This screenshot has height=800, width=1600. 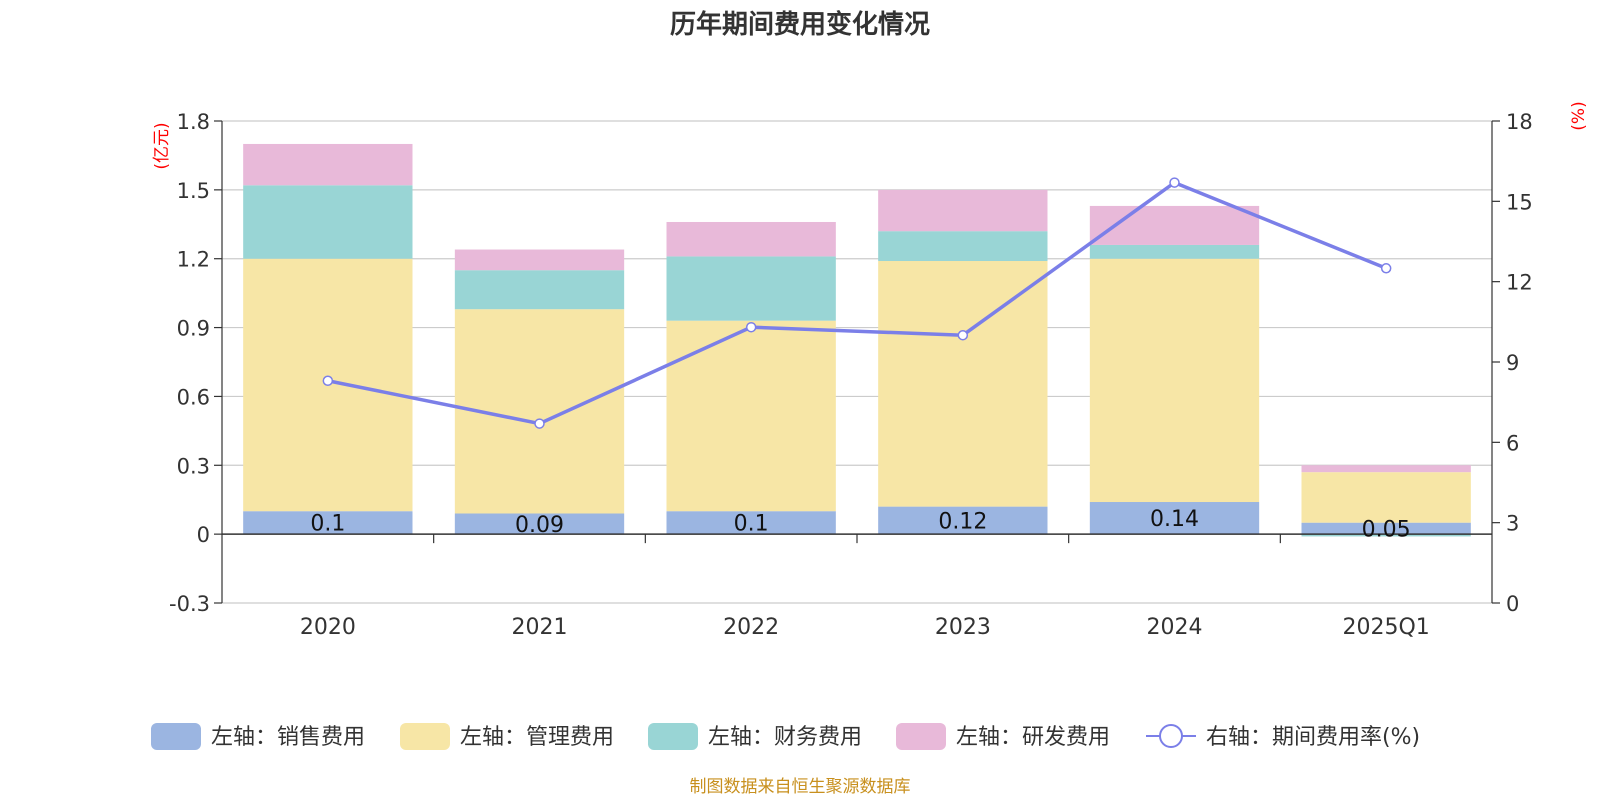 What do you see at coordinates (1519, 122) in the screenshot?
I see `right-axis-tick-label: 18` at bounding box center [1519, 122].